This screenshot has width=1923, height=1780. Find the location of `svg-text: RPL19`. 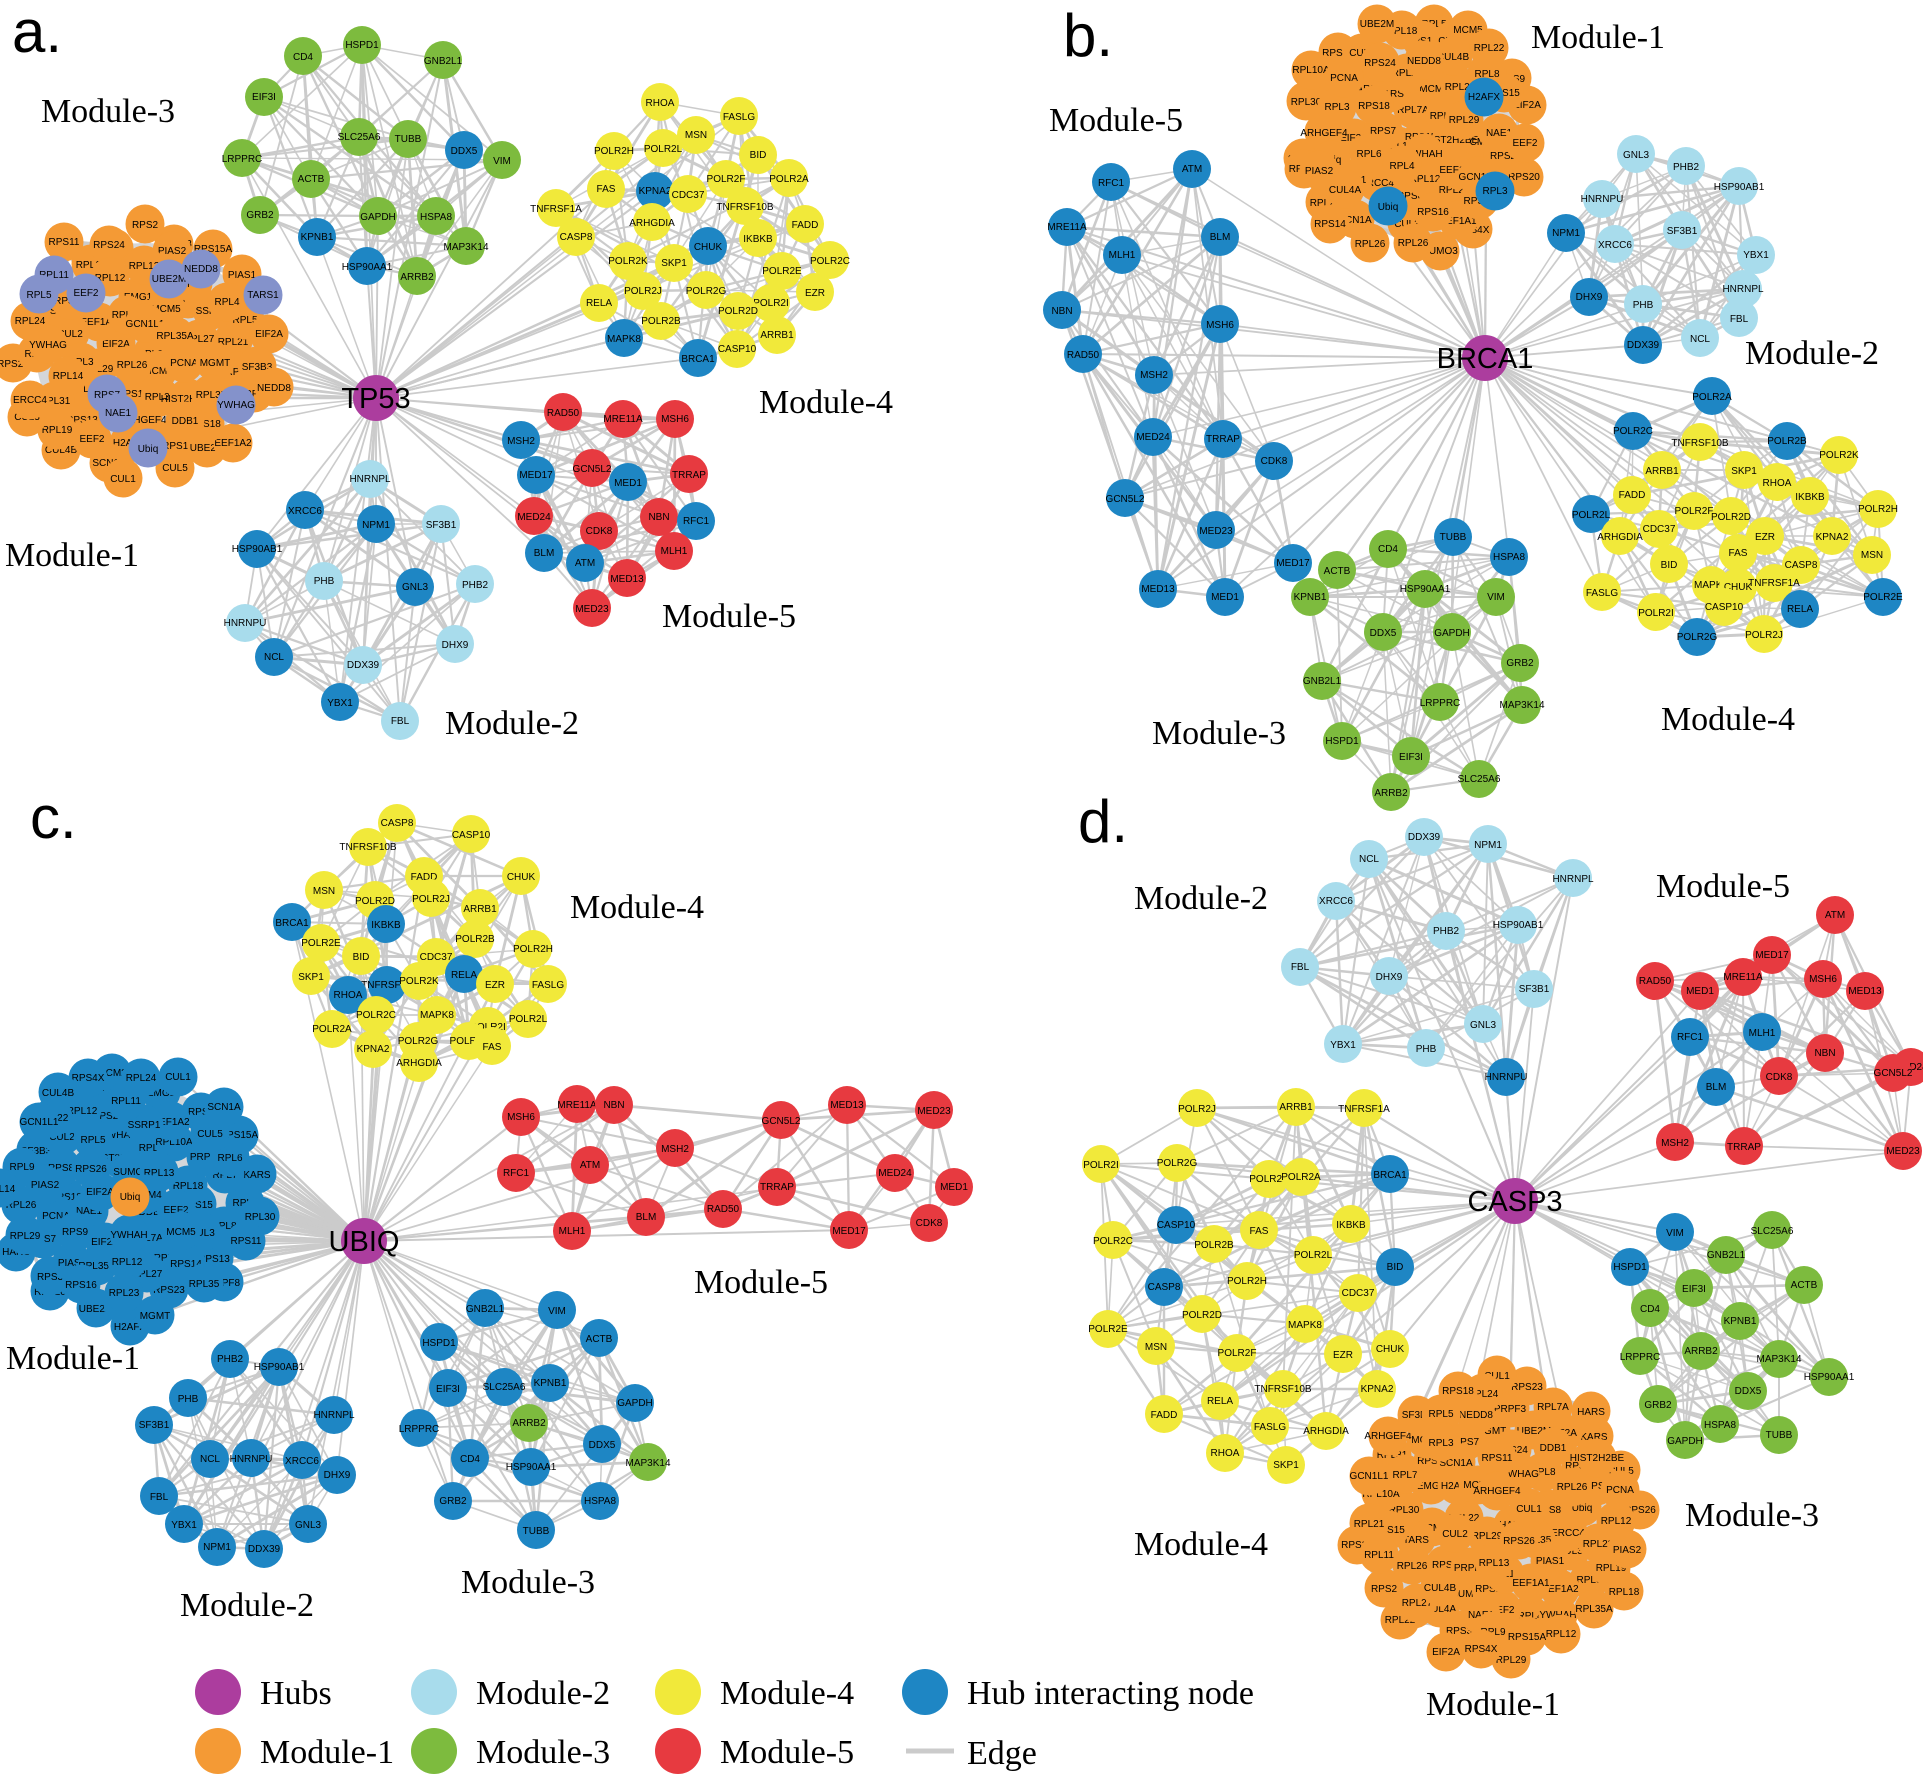

svg-text: RPL19 is located at coordinates (57, 430).